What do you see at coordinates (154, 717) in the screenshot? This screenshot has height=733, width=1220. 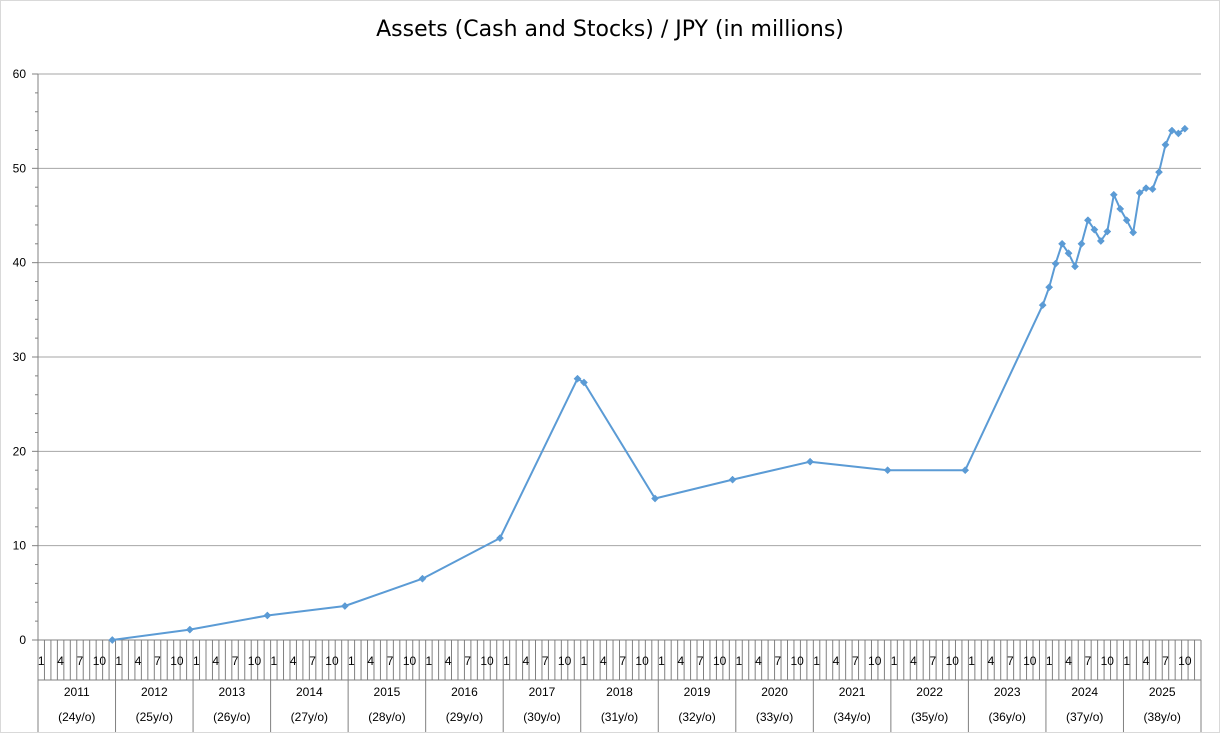 I see `age-label: (25y/o)` at bounding box center [154, 717].